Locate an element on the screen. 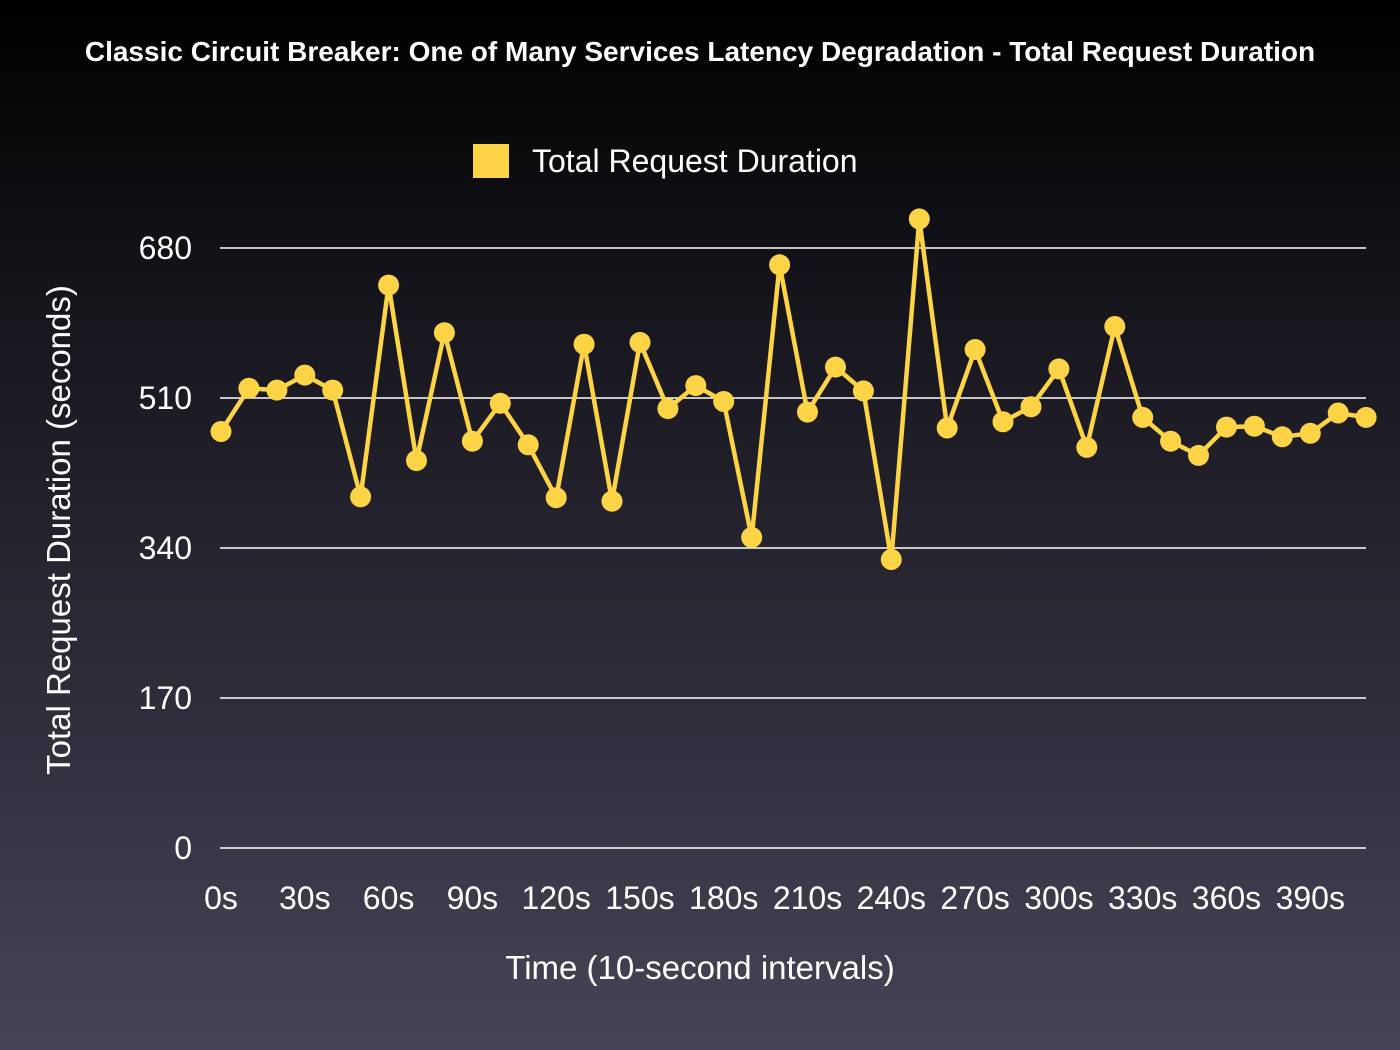 This screenshot has width=1400, height=1050. data-point-390s is located at coordinates (1310, 433).